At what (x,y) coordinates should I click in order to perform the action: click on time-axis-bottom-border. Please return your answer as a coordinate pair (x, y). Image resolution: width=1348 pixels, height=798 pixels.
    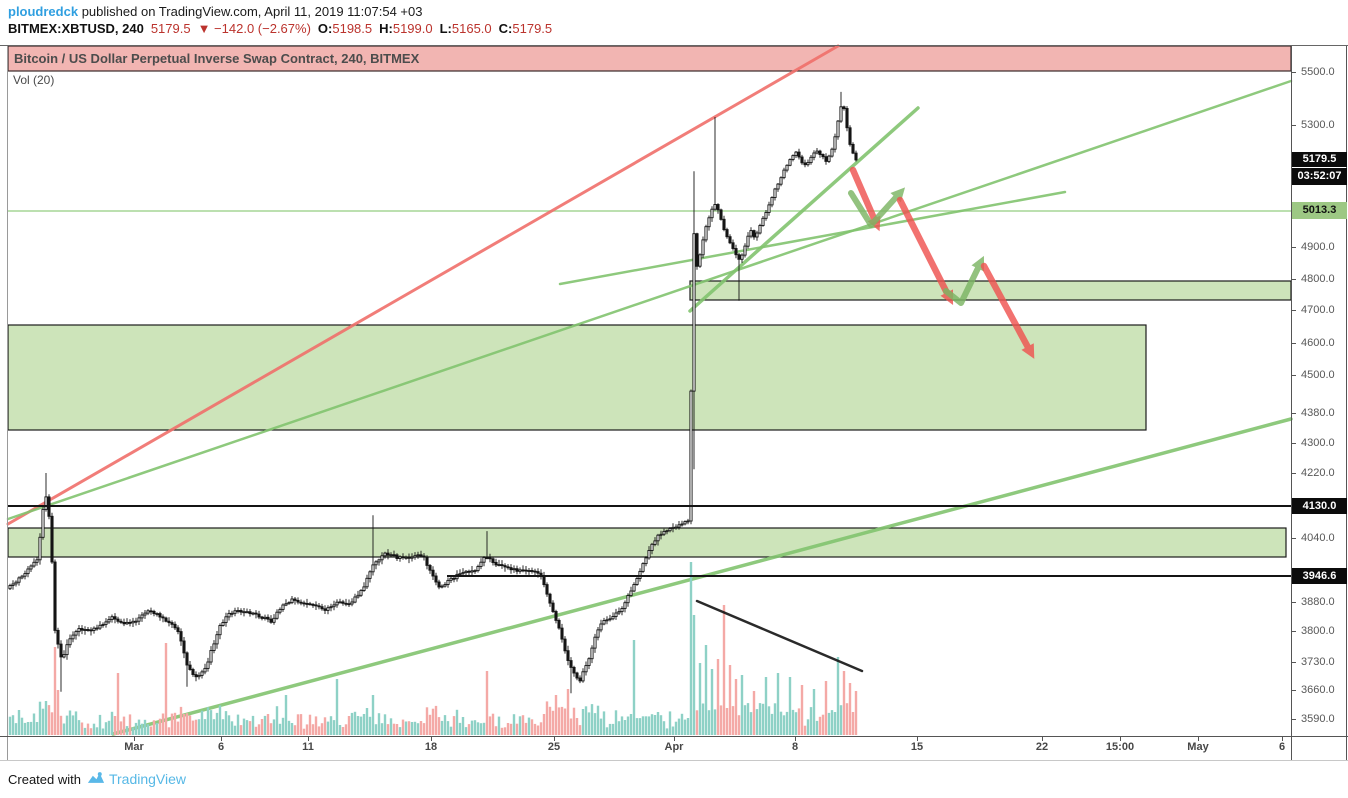
    Looking at the image, I should click on (674, 760).